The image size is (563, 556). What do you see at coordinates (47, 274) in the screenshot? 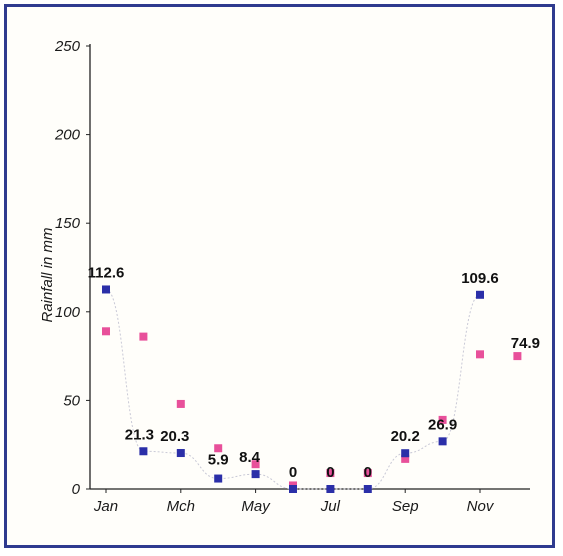
I see `y-axis-title: Rainfall in mm` at bounding box center [47, 274].